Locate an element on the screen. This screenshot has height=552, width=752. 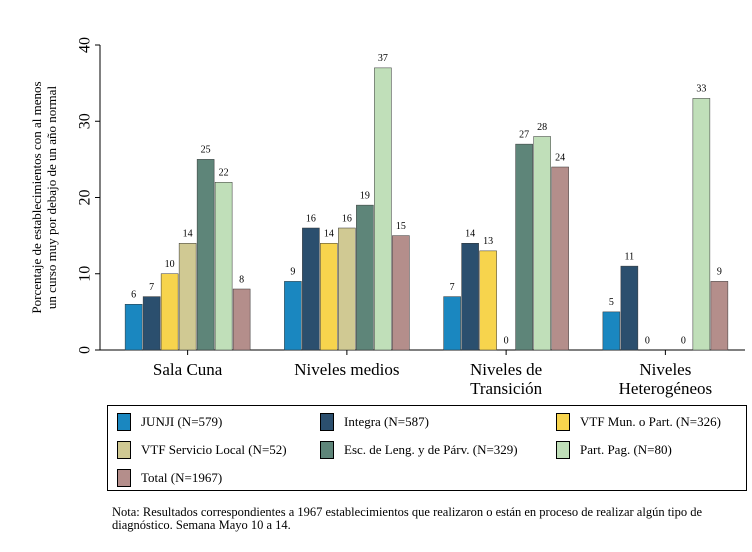
legend-label: Part. Pag. (N=80) is located at coordinates (626, 449).